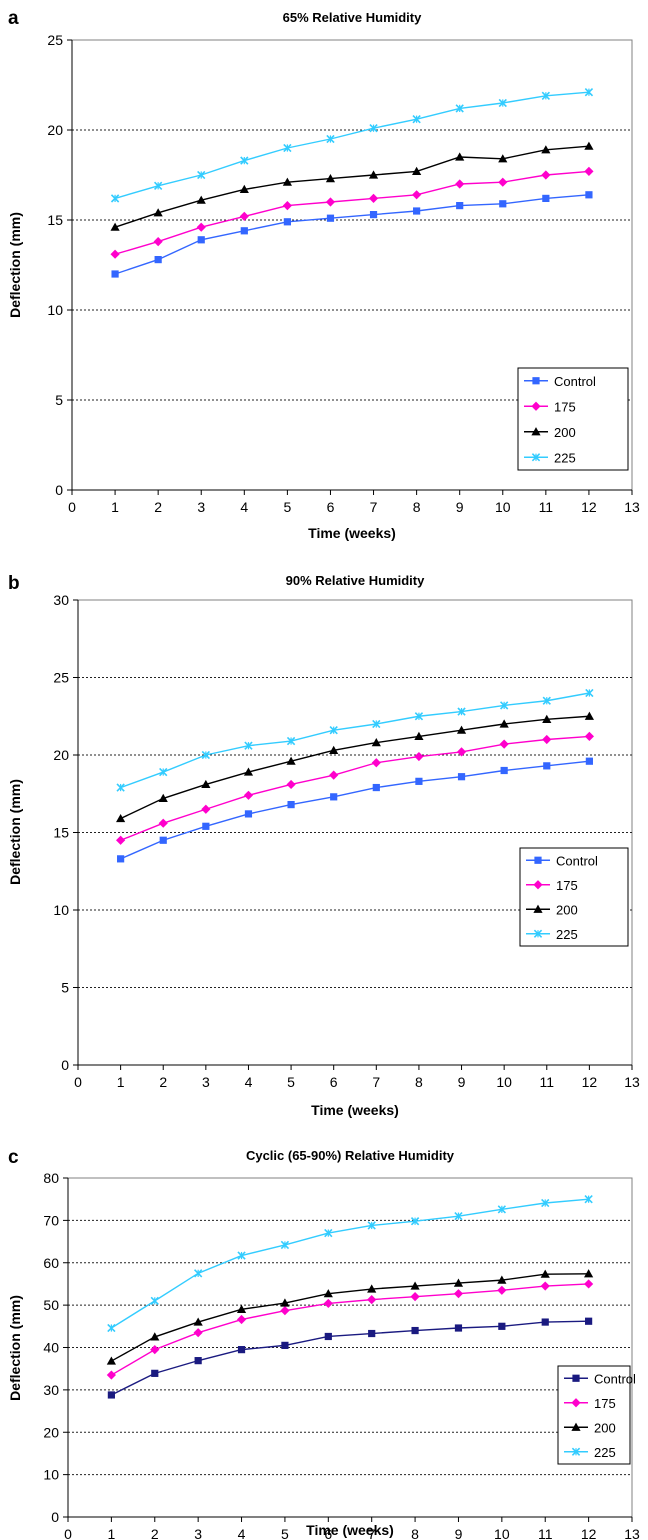 The image size is (648, 1540). I want to click on panel-b-legend-item-200-marker, so click(538, 908).